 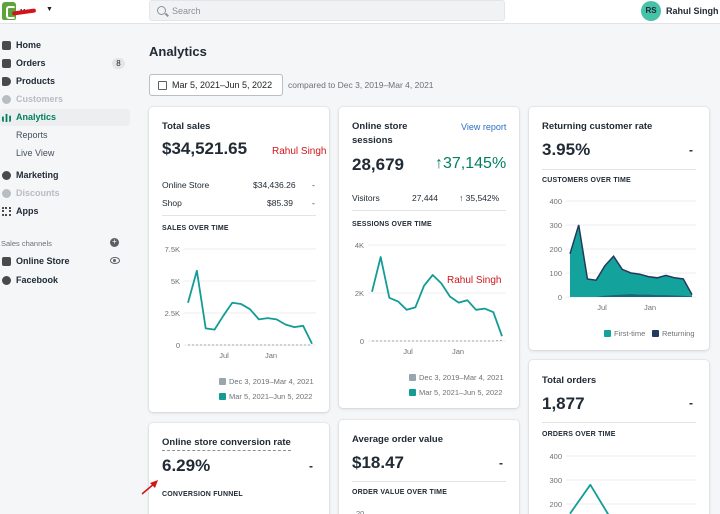 I want to click on sidebar-item-label: Apps, so click(x=27, y=211).